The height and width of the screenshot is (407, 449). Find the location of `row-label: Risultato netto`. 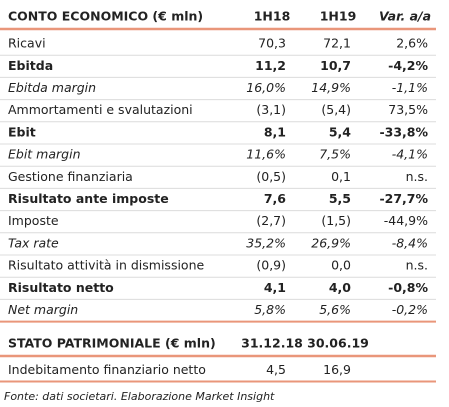

row-label: Risultato netto is located at coordinates (61, 287).